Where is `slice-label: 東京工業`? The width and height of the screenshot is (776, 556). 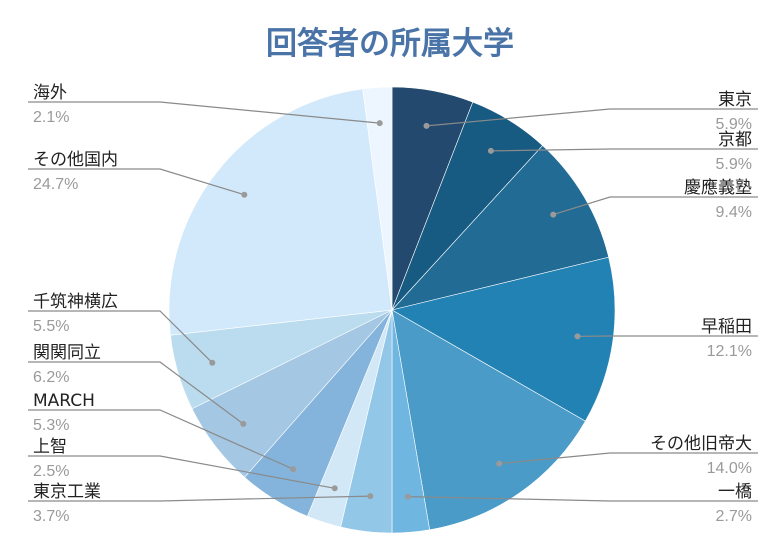 slice-label: 東京工業 is located at coordinates (67, 492).